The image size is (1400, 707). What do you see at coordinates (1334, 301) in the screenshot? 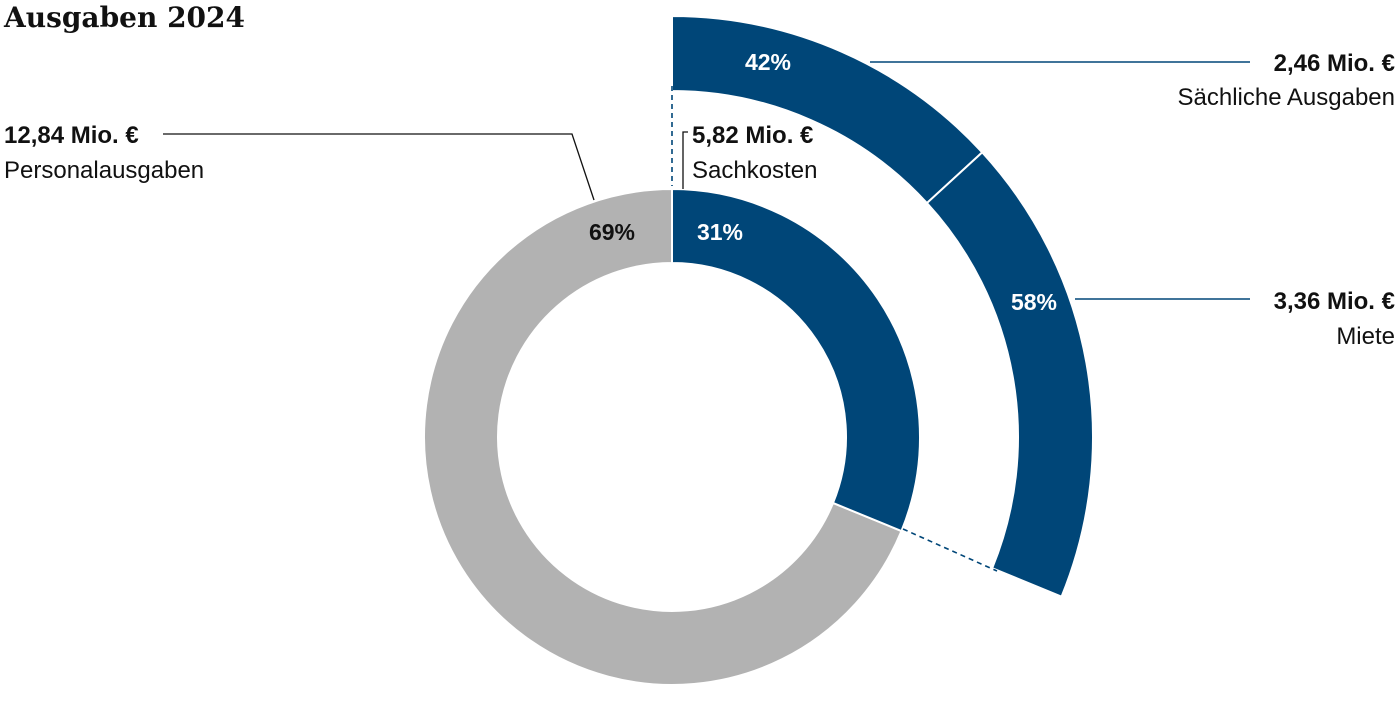
I see `value-label-miete: 3,36 Mio. €` at bounding box center [1334, 301].